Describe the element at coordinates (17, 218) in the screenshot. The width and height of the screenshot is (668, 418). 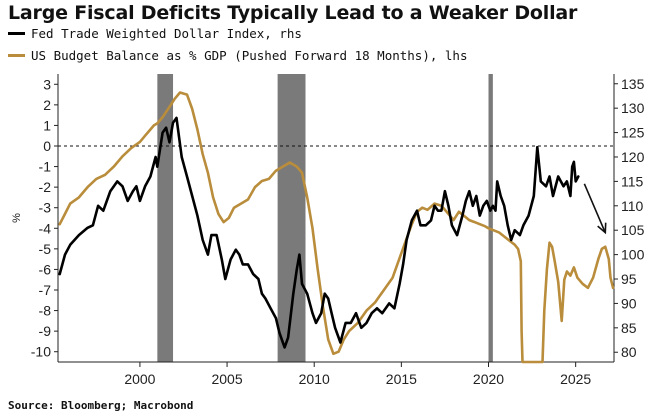
I see `y-axis-label-left: %` at that location.